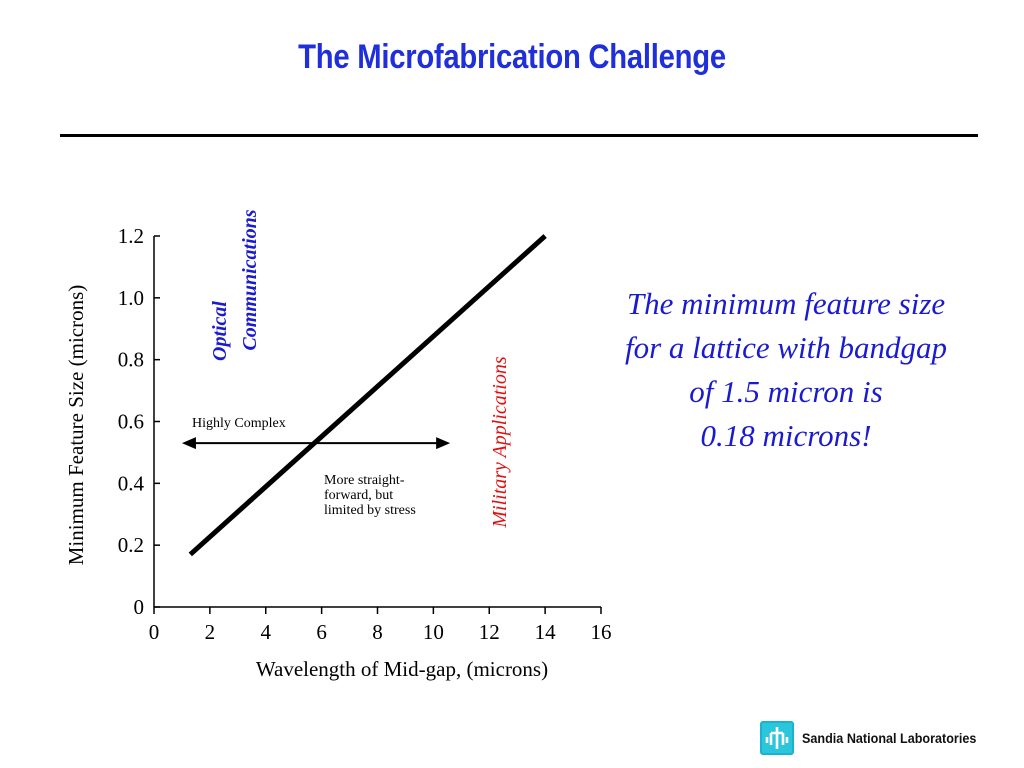 This screenshot has width=1024, height=768. Describe the element at coordinates (402, 669) in the screenshot. I see `x-axis-label: Wavelength of Mid-gap, (microns)` at that location.